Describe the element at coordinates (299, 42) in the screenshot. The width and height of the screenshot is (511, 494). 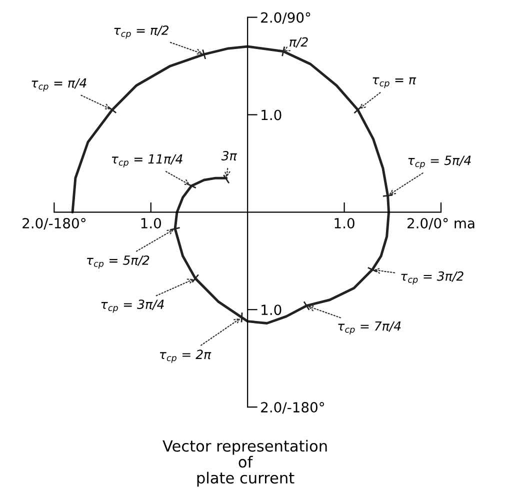
I see `annotation: π/2` at that location.